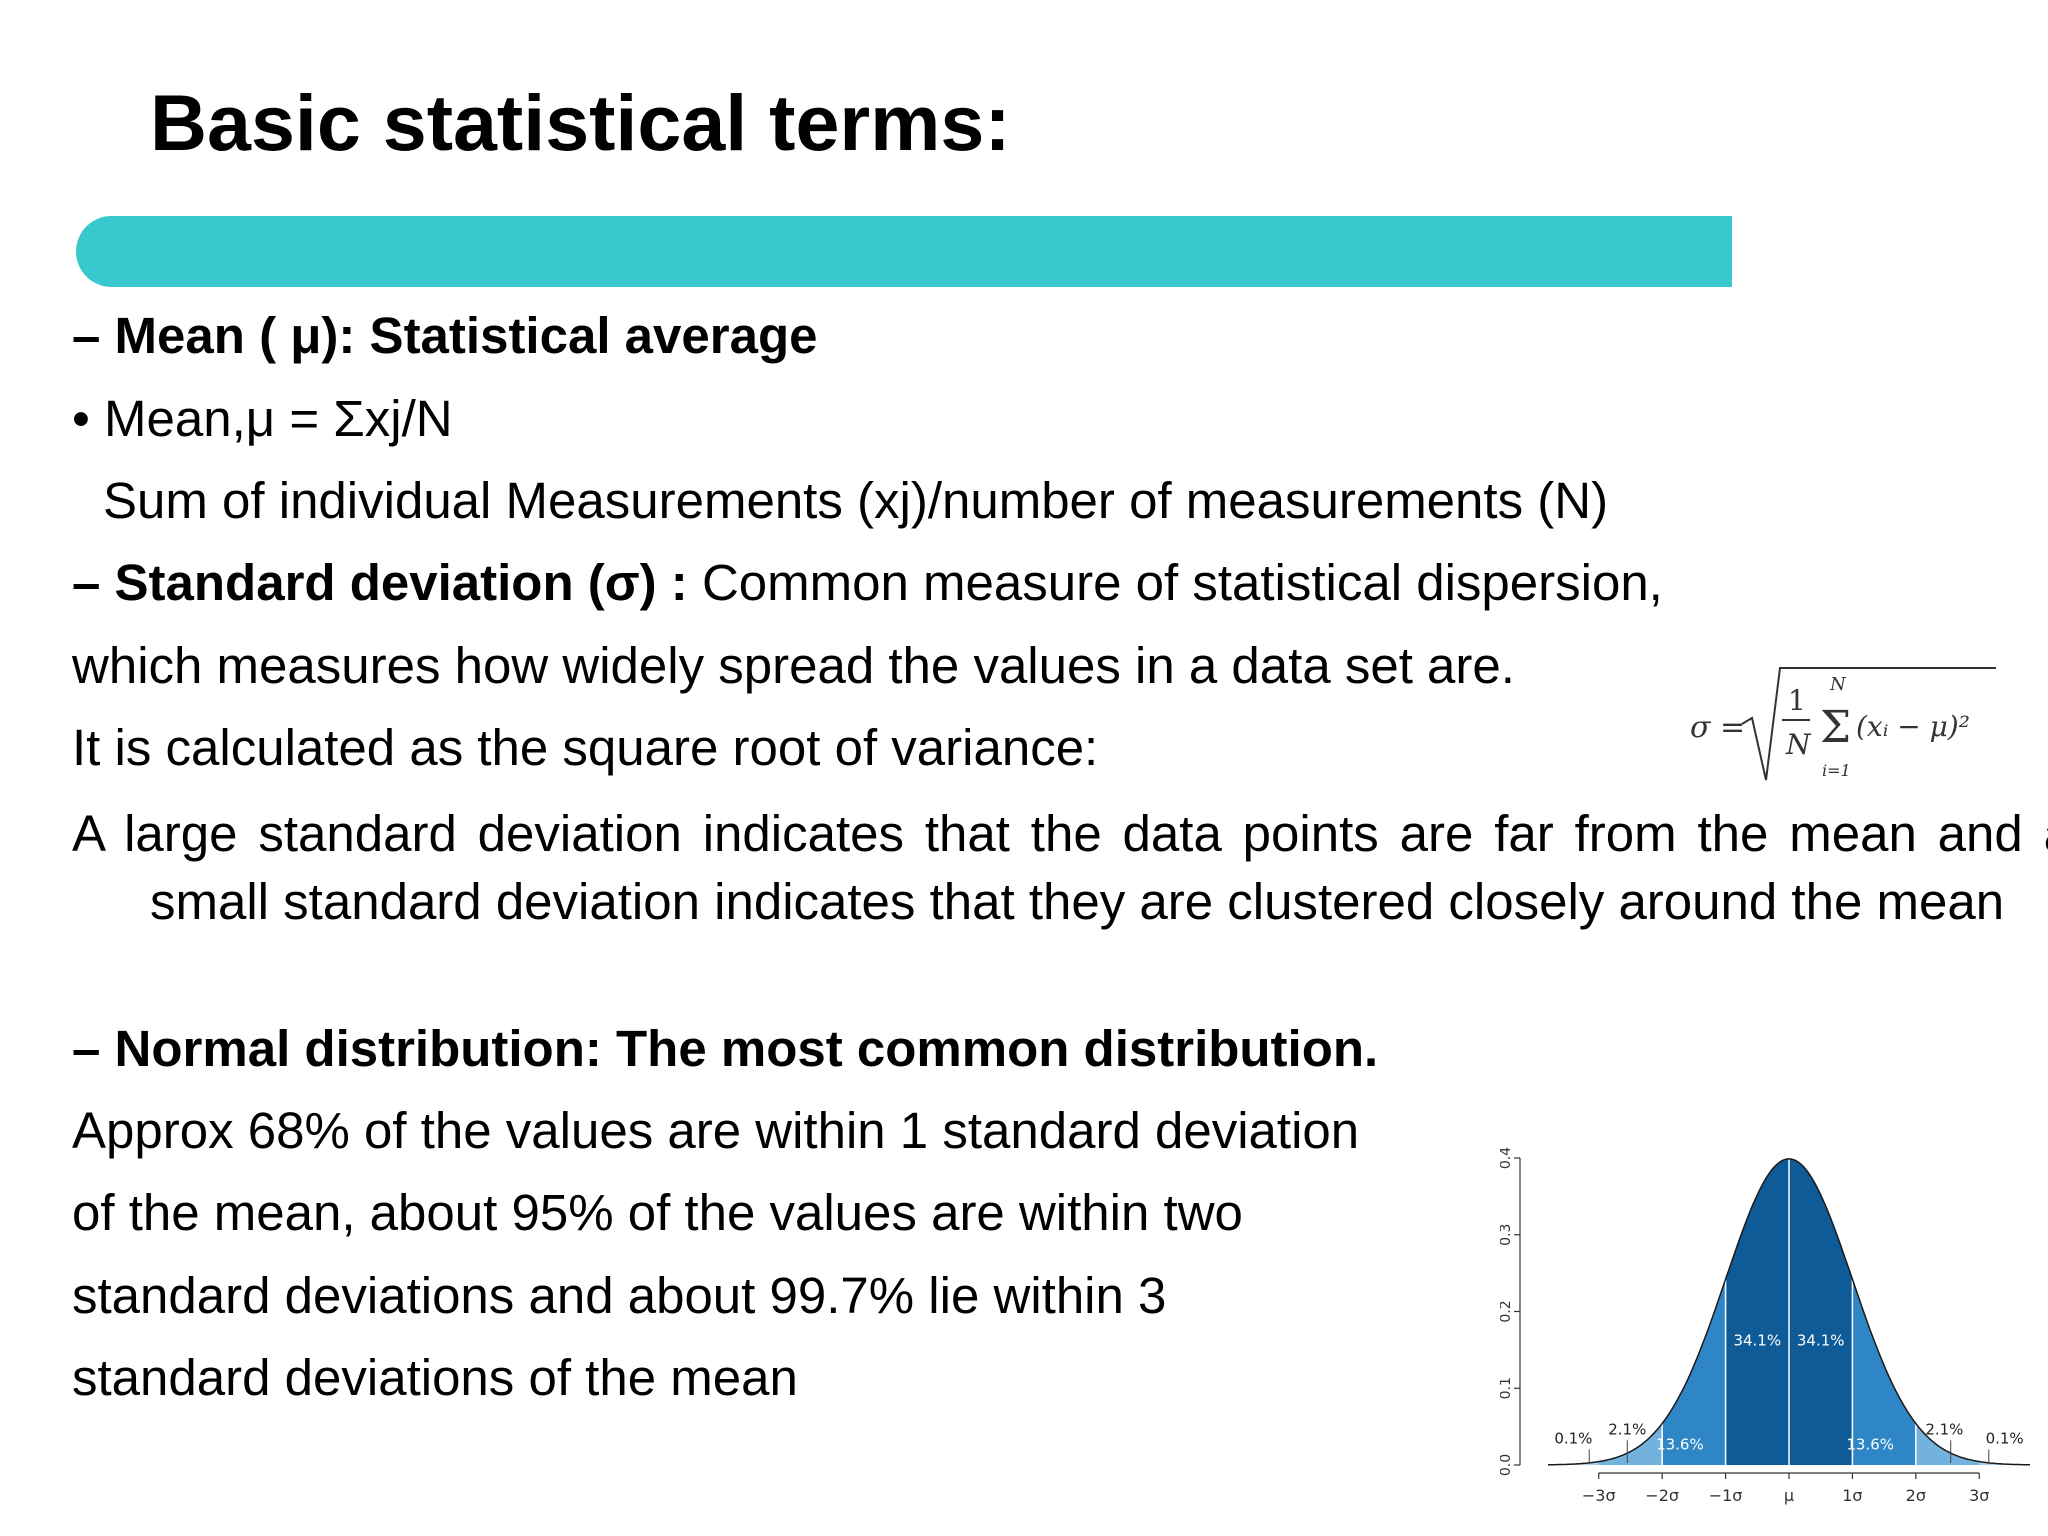  I want to click on std-dev-term: – Standard deviation (σ) :, so click(380, 582).